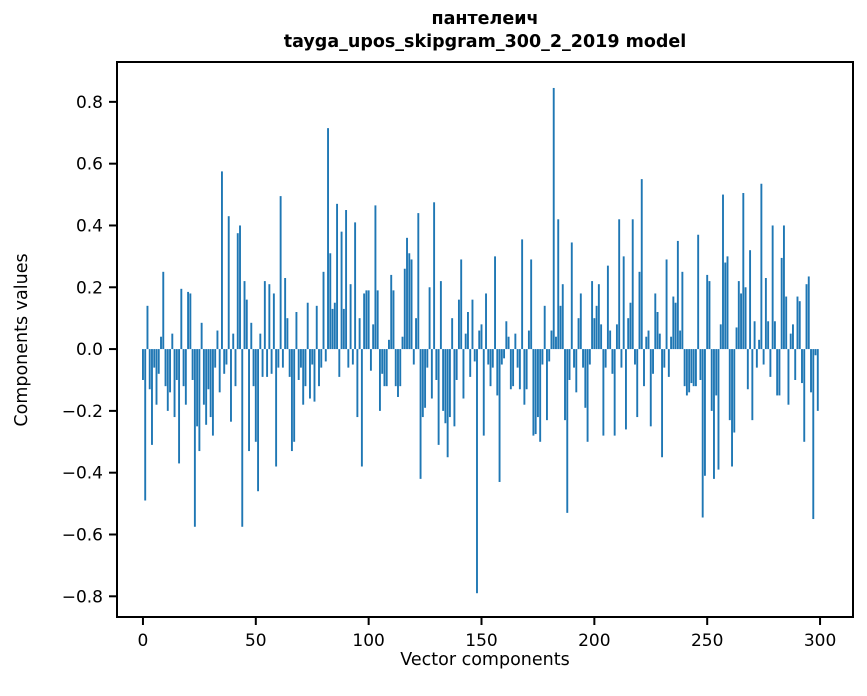 The height and width of the screenshot is (696, 867). What do you see at coordinates (89, 103) in the screenshot?
I see `y-tick-label: 0.8` at bounding box center [89, 103].